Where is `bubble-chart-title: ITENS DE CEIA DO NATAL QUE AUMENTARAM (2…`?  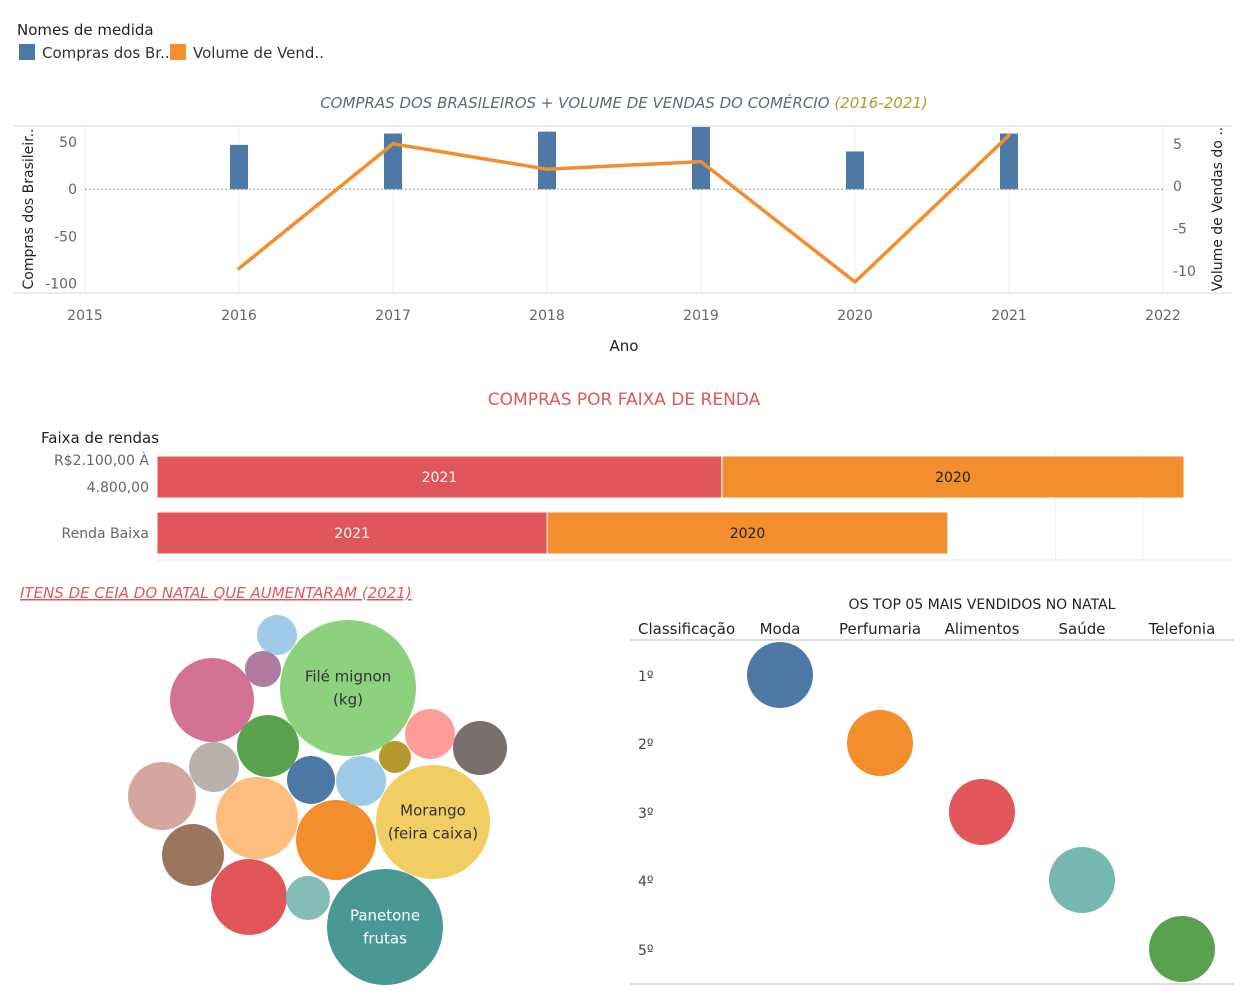 bubble-chart-title: ITENS DE CEIA DO NATAL QUE AUMENTARAM (2… is located at coordinates (216, 593).